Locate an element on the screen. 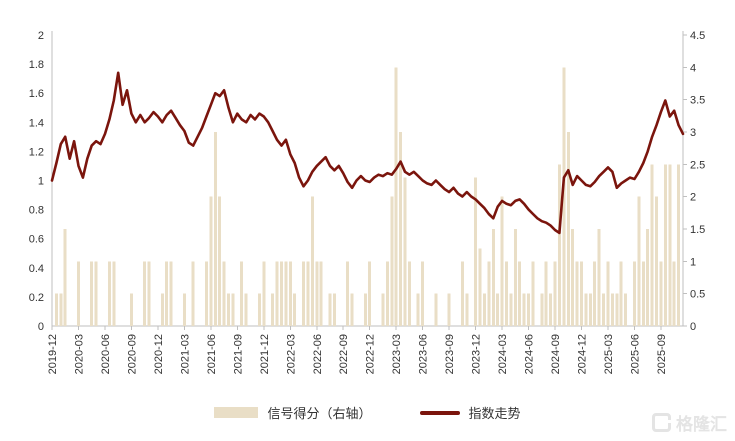  y-axis-right: 4.5 4 3.5 3 2.5 2 1.5 1 0.5 0 is located at coordinates (694, 181).